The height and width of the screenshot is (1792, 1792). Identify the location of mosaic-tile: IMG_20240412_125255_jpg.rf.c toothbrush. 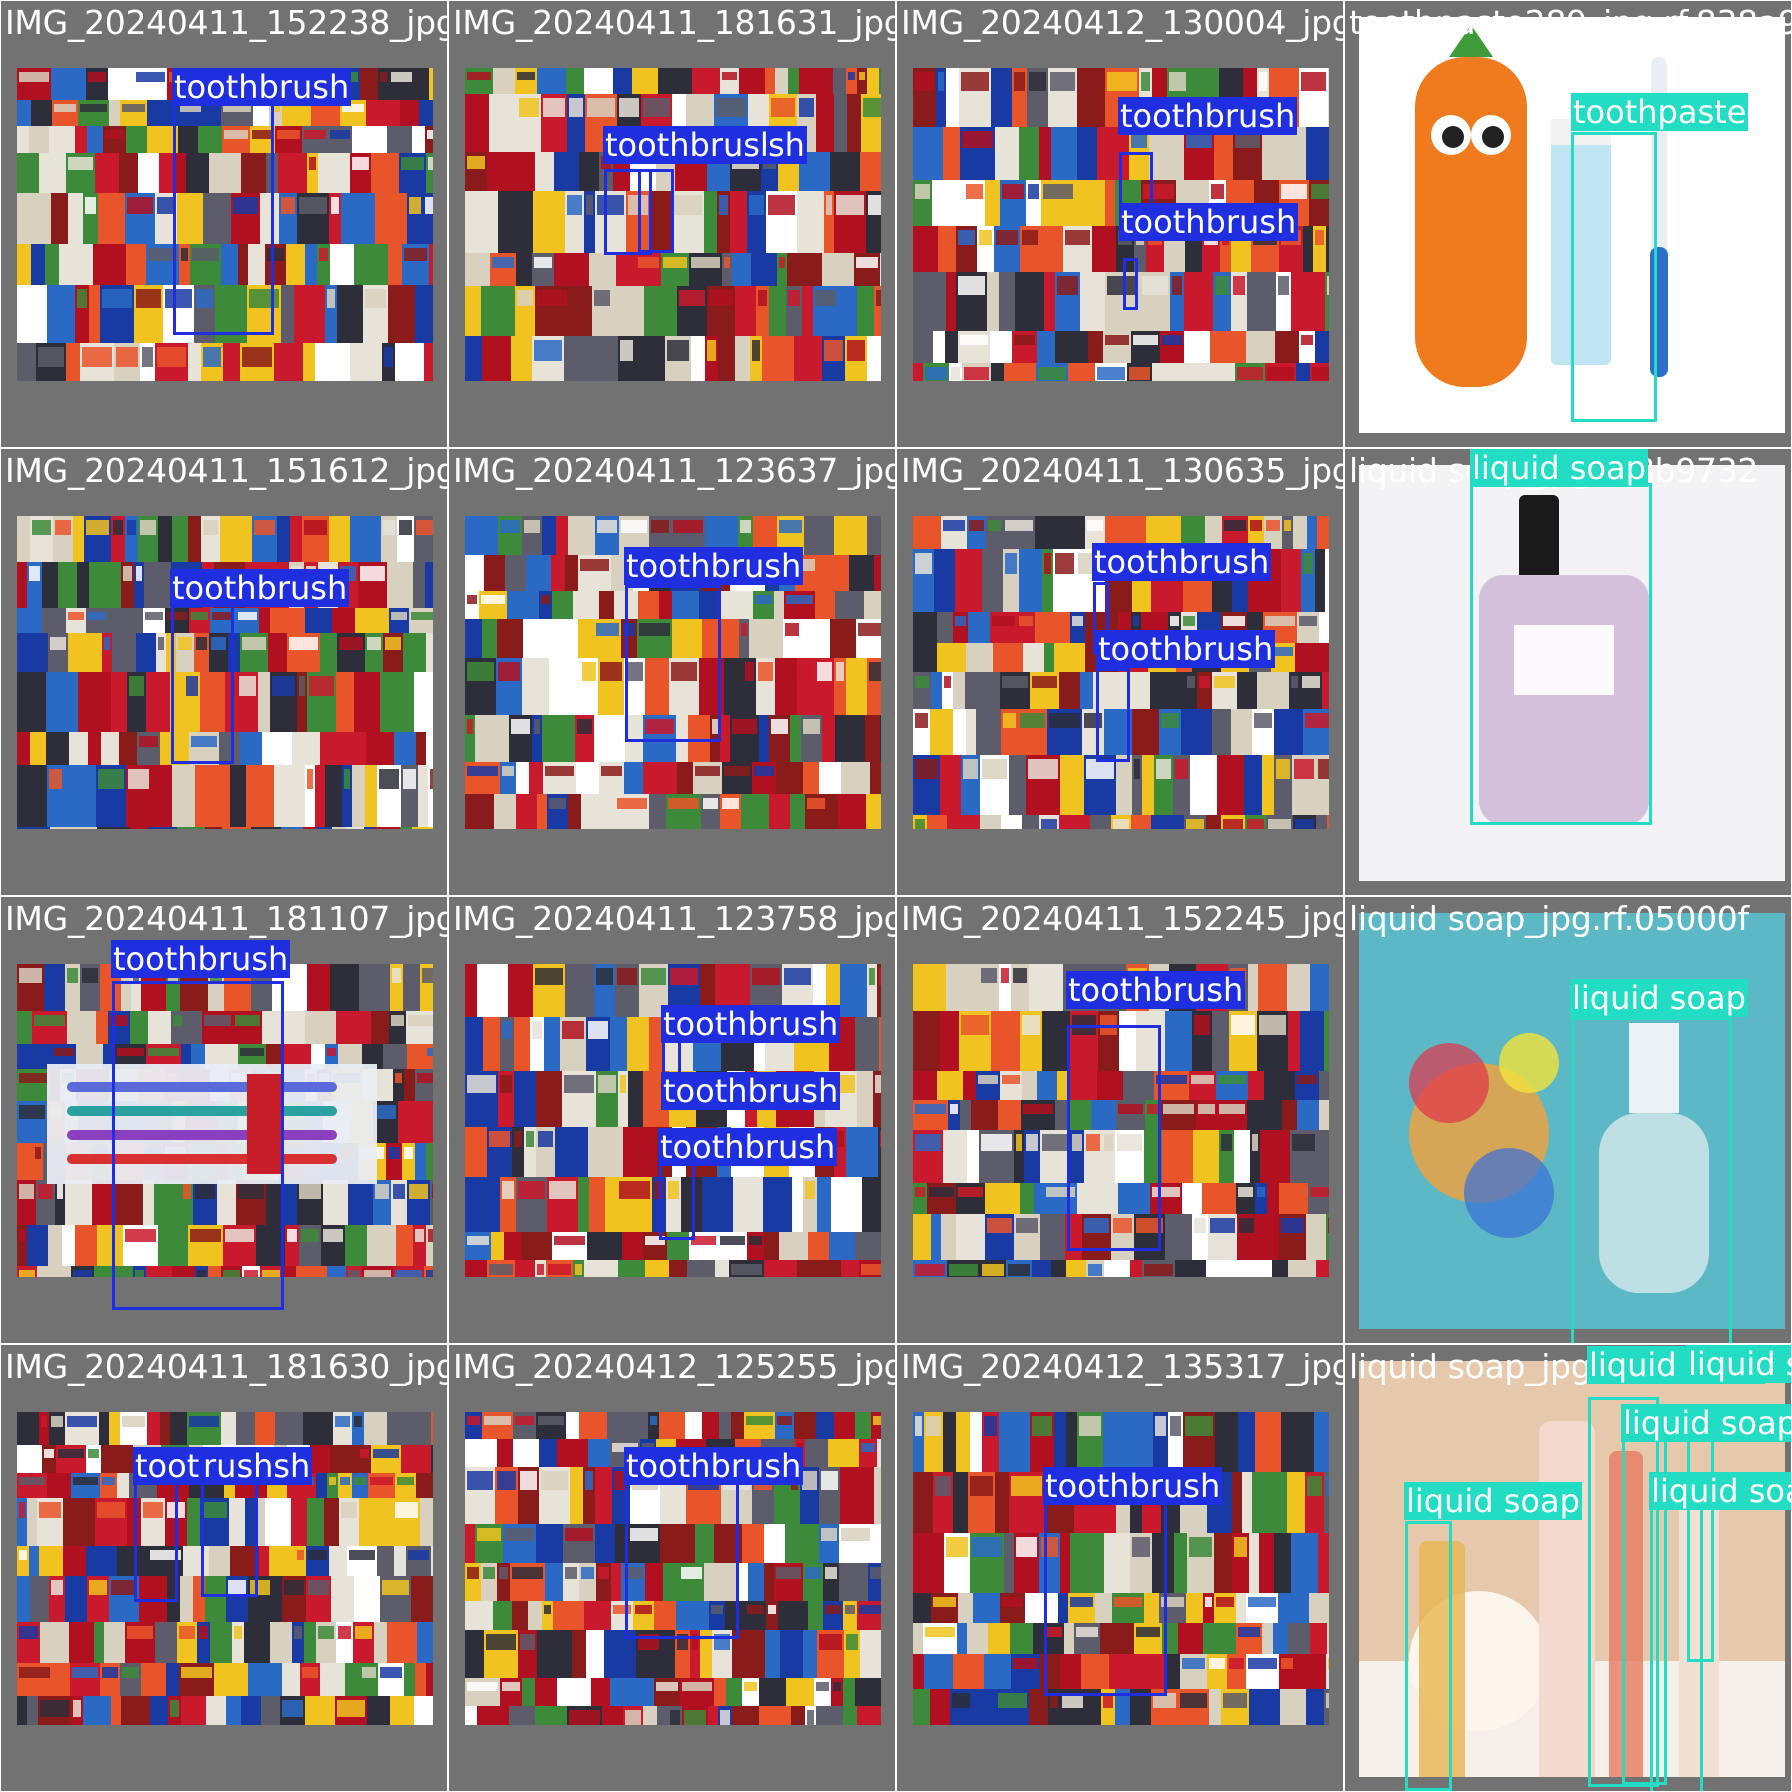
(672, 1568).